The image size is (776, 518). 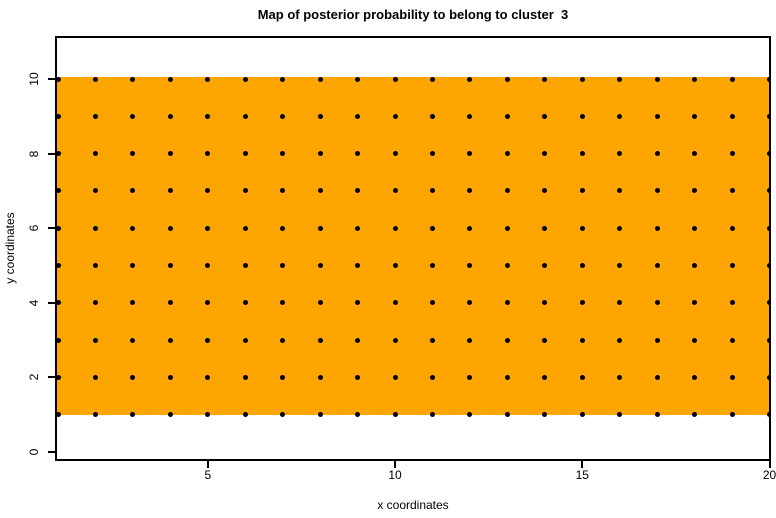 What do you see at coordinates (769, 464) in the screenshot?
I see `x-axis-tick` at bounding box center [769, 464].